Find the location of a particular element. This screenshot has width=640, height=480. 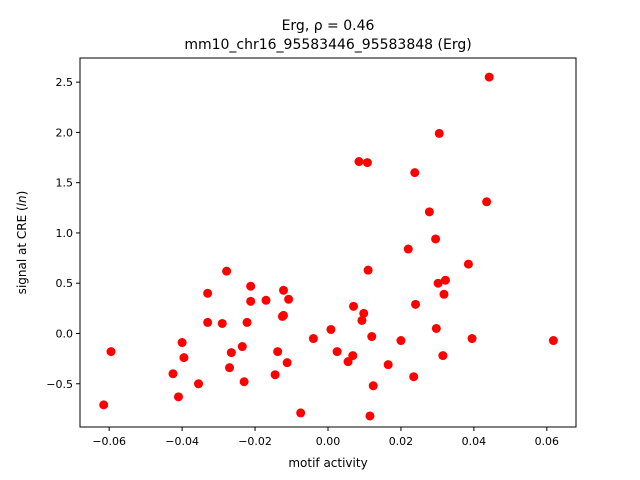

x-tick-label: 0.04 is located at coordinates (474, 441).